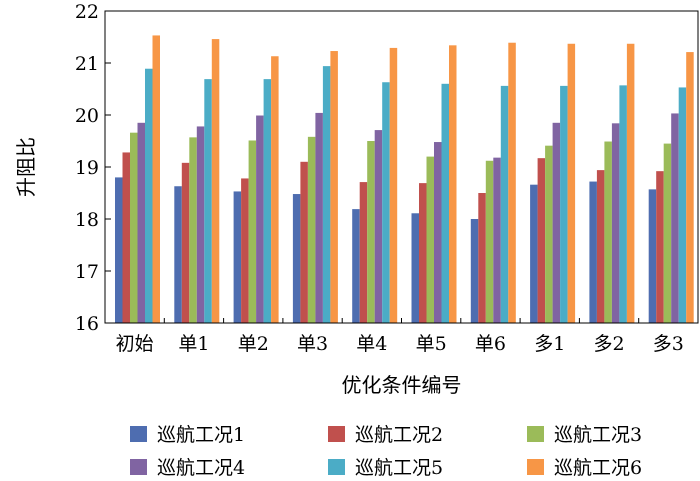  What do you see at coordinates (193, 344) in the screenshot?
I see `x-tick-label: 单1` at bounding box center [193, 344].